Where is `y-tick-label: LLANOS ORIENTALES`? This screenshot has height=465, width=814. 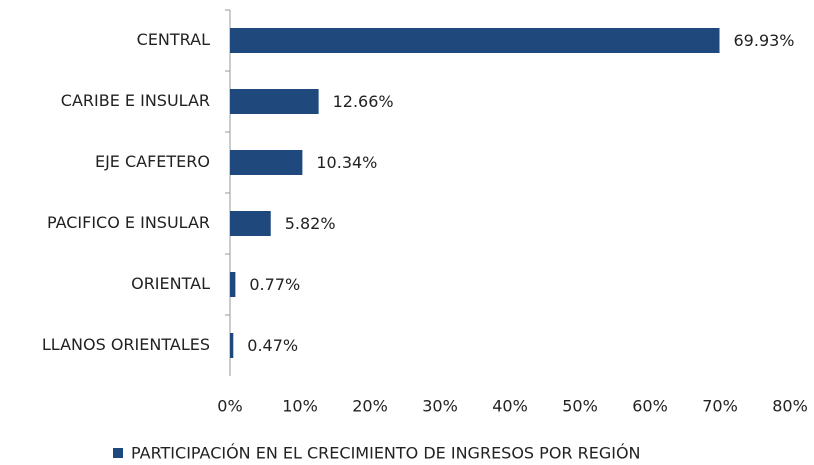 y-tick-label: LLANOS ORIENTALES is located at coordinates (126, 344).